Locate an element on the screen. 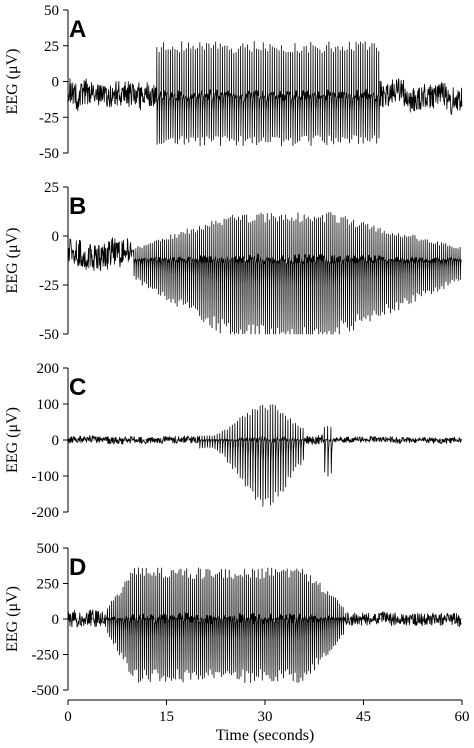 This screenshot has width=474, height=748. x-tick-label: 45 is located at coordinates (363, 717).